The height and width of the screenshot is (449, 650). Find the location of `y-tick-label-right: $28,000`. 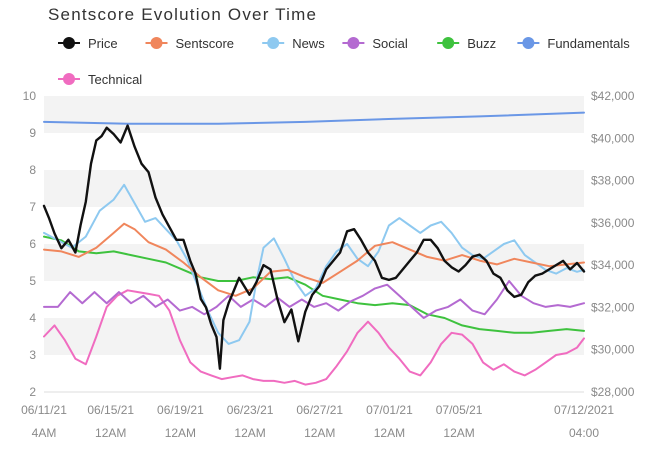

y-tick-label-right: $28,000 is located at coordinates (613, 392).